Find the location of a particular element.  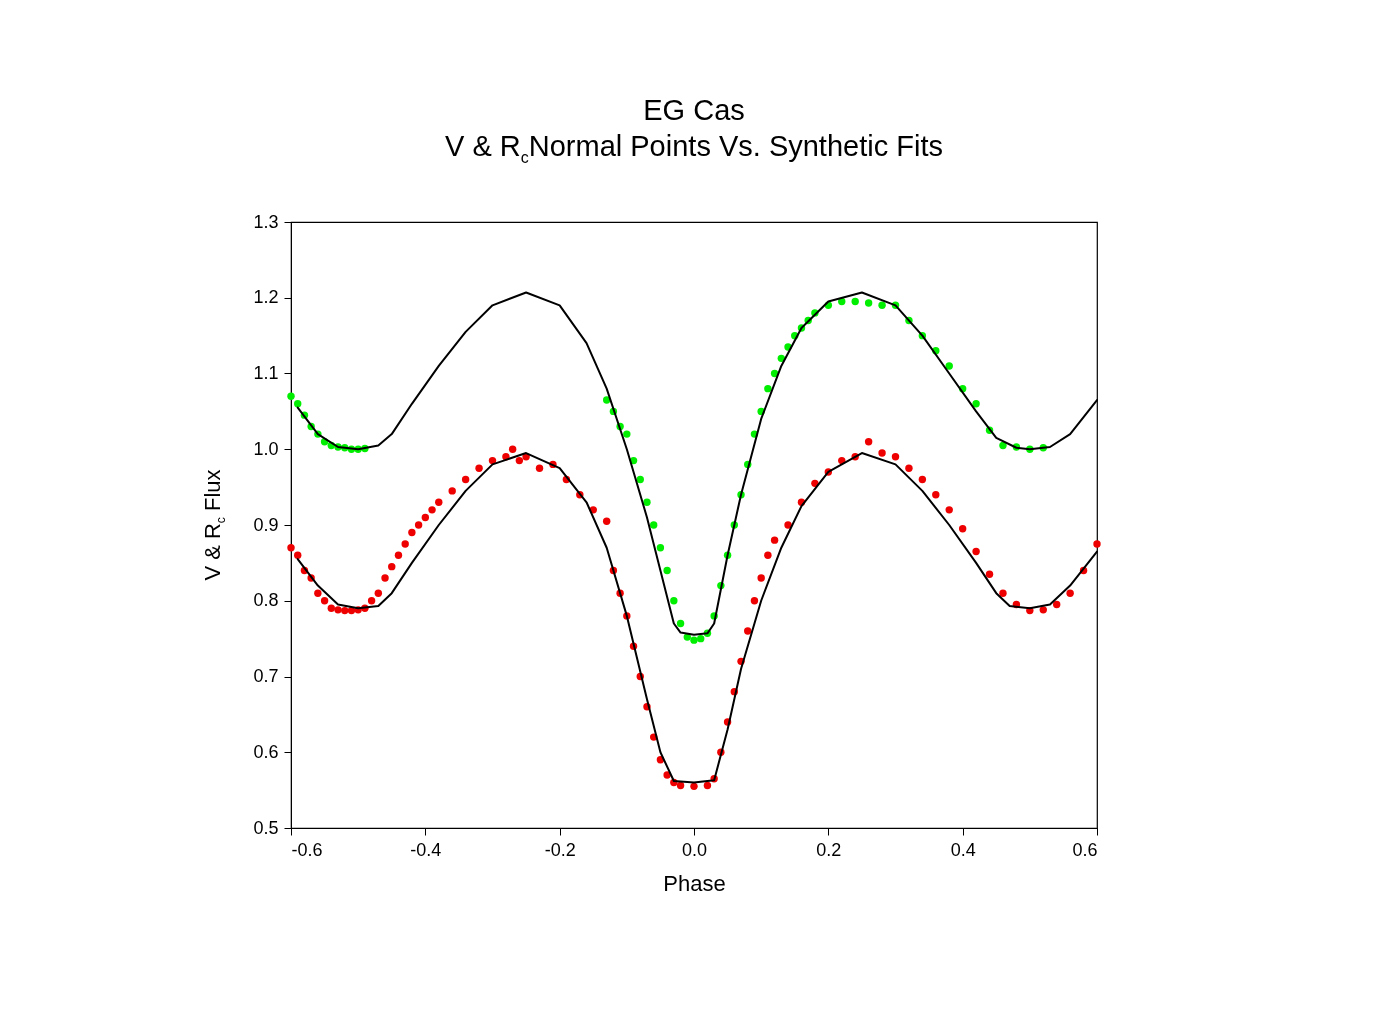

y-tick-label: 0.7 is located at coordinates (266, 676).